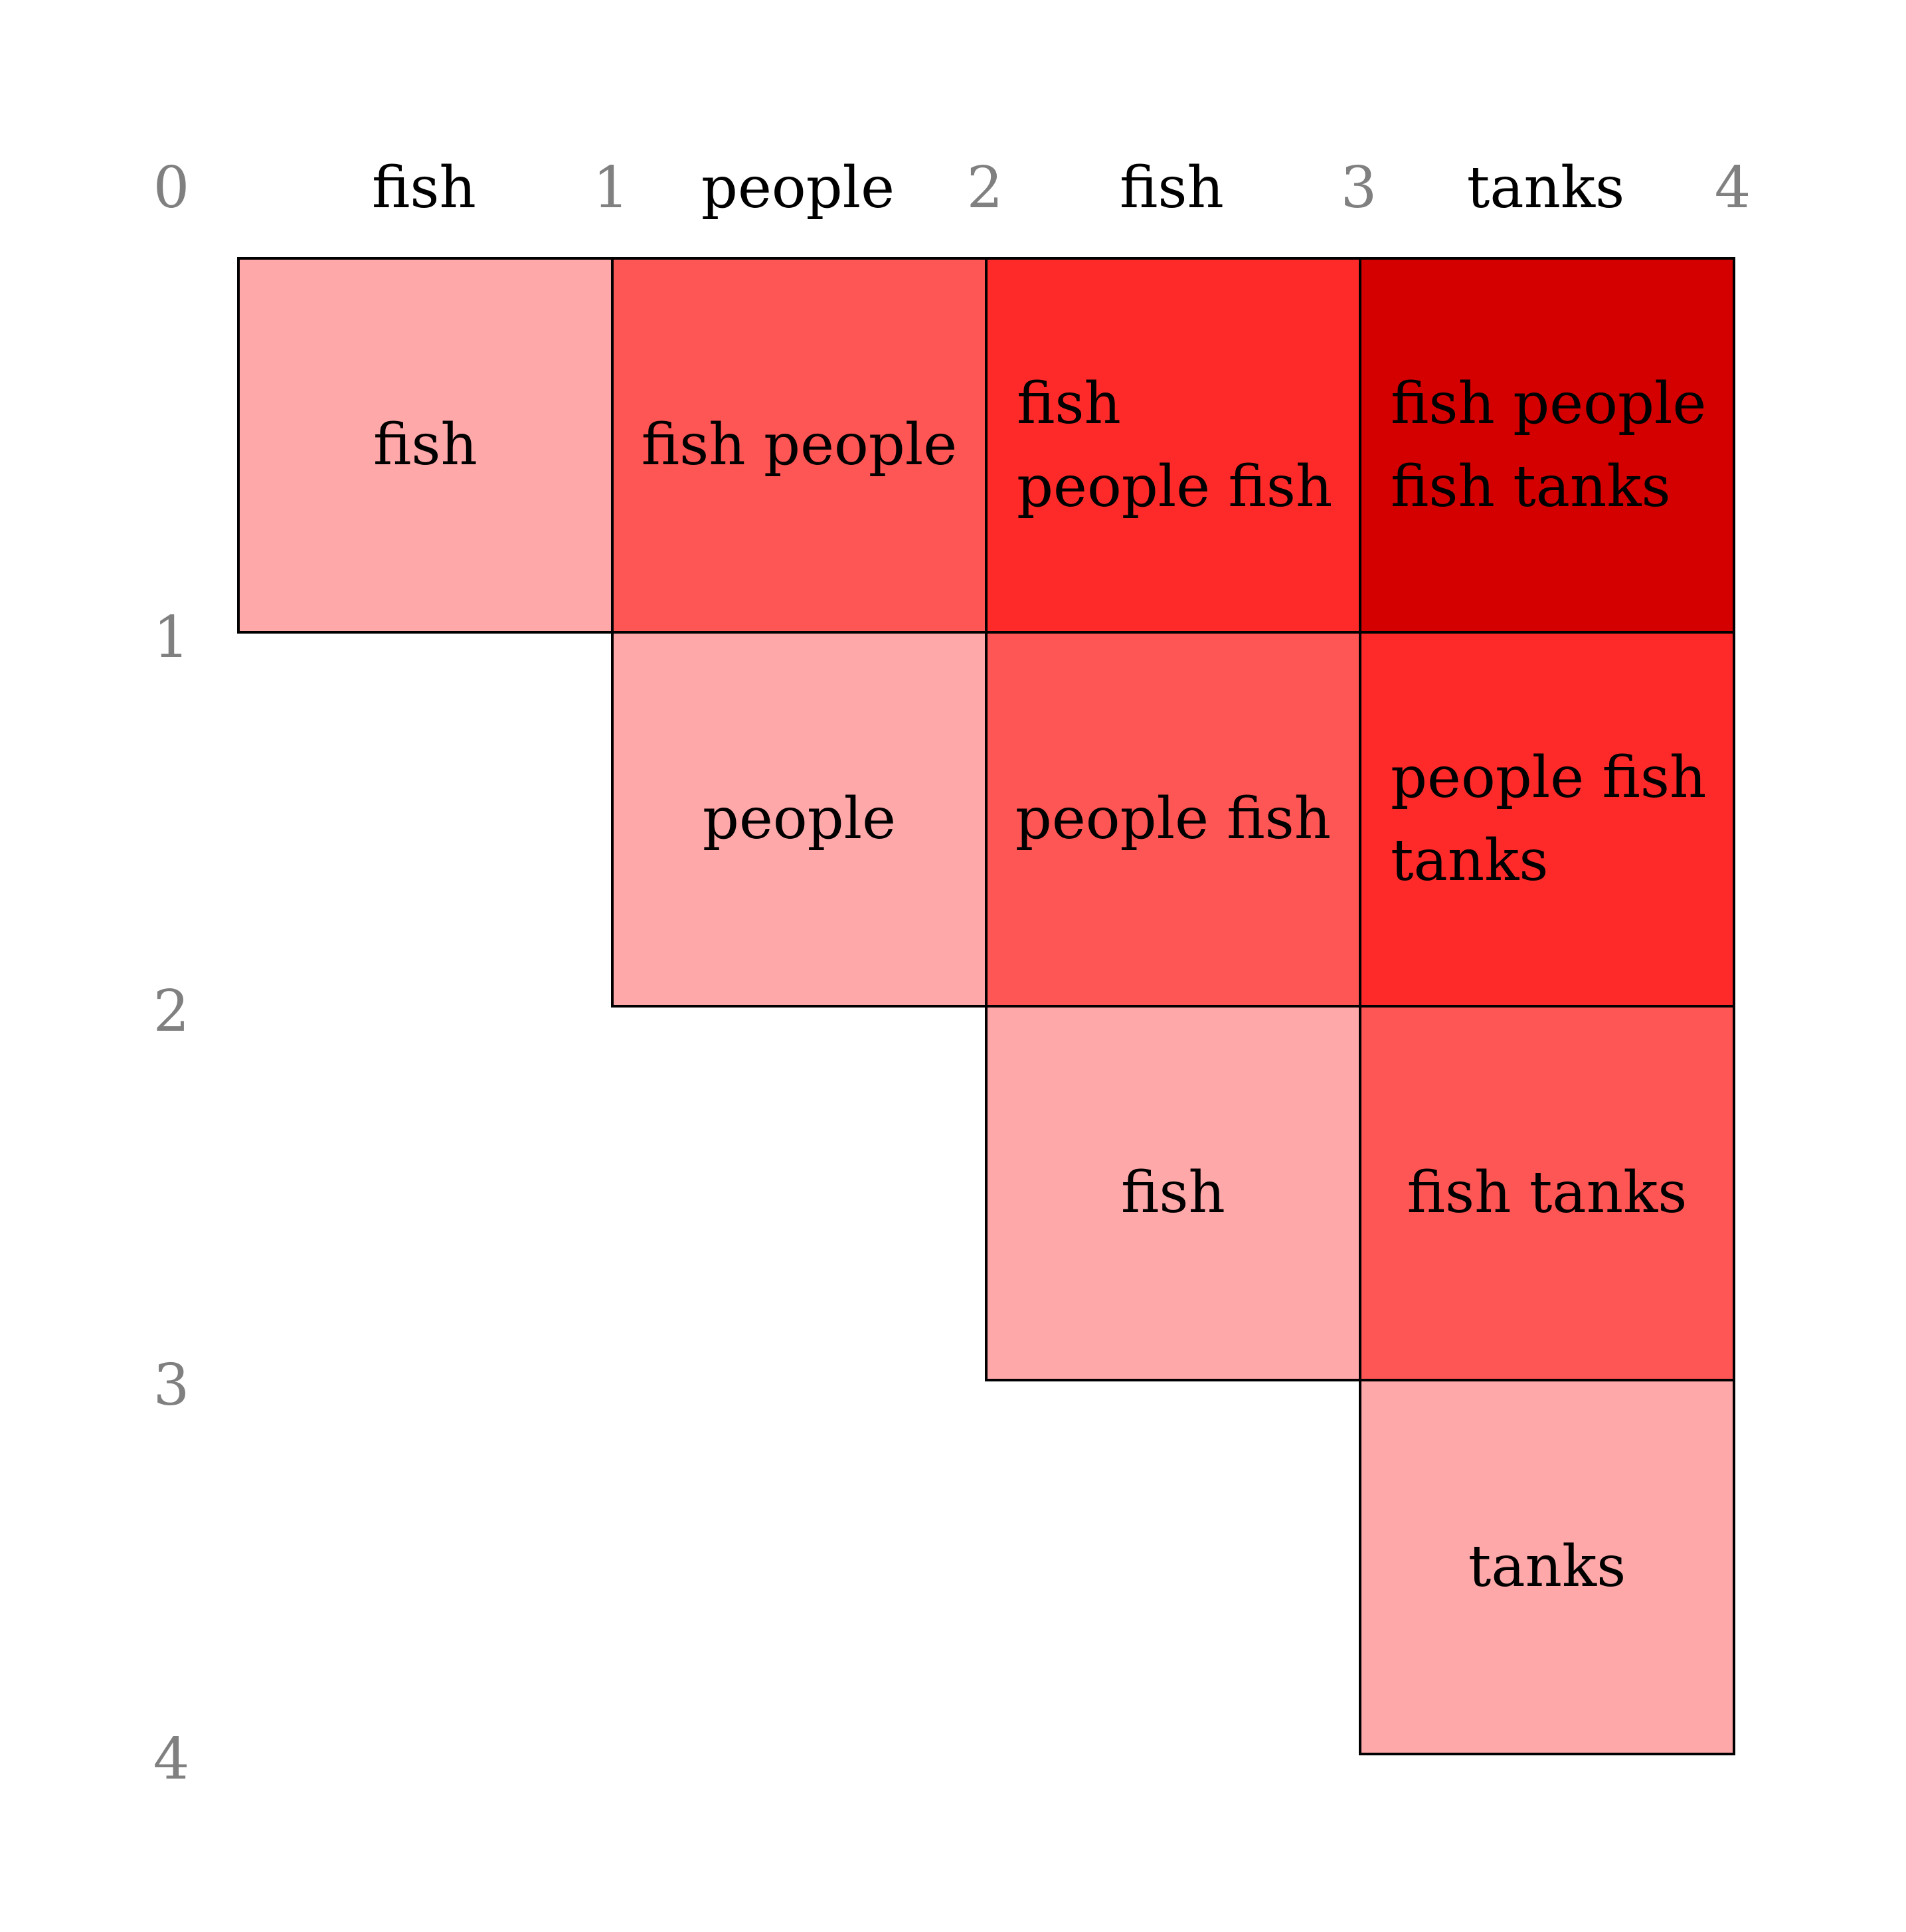 Image resolution: width=1906 pixels, height=1932 pixels. I want to click on chart-cell-label: fish people, so click(800, 446).